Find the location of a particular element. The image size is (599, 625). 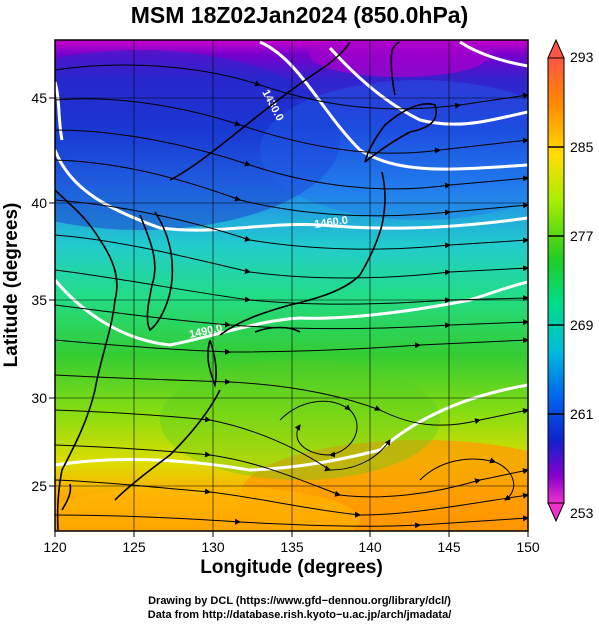

colorbar-label: 261 is located at coordinates (582, 414).